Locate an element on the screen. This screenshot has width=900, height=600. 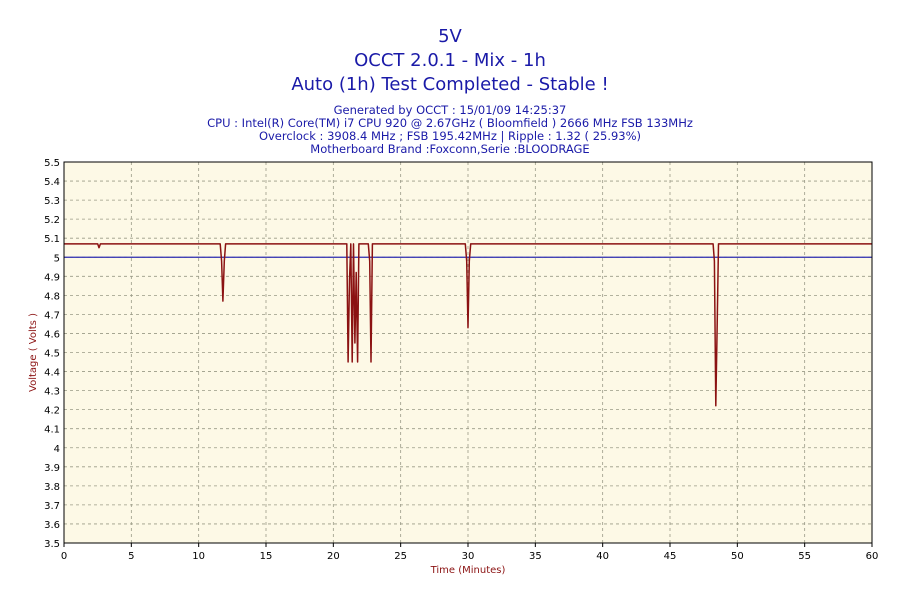
x-tick-label: 55 is located at coordinates (804, 556).